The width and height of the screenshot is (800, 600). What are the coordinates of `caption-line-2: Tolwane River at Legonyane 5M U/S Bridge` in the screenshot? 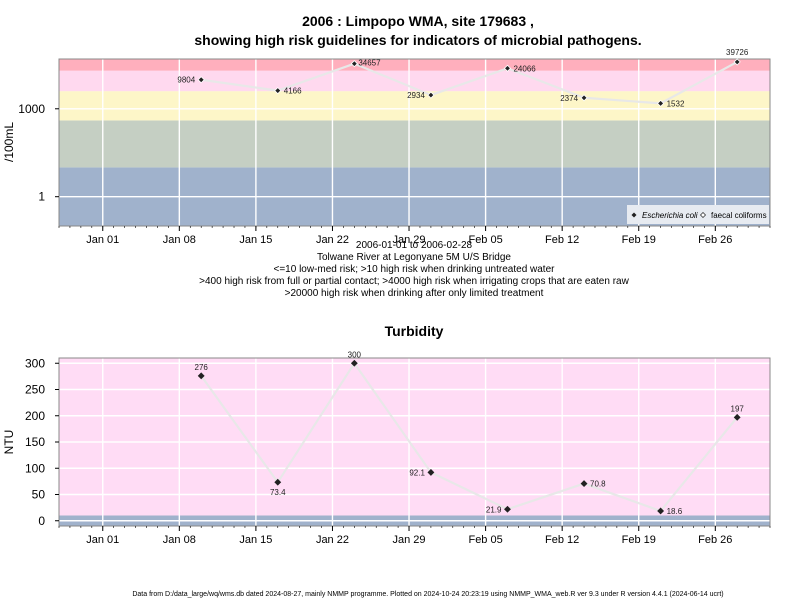 It's located at (414, 257).